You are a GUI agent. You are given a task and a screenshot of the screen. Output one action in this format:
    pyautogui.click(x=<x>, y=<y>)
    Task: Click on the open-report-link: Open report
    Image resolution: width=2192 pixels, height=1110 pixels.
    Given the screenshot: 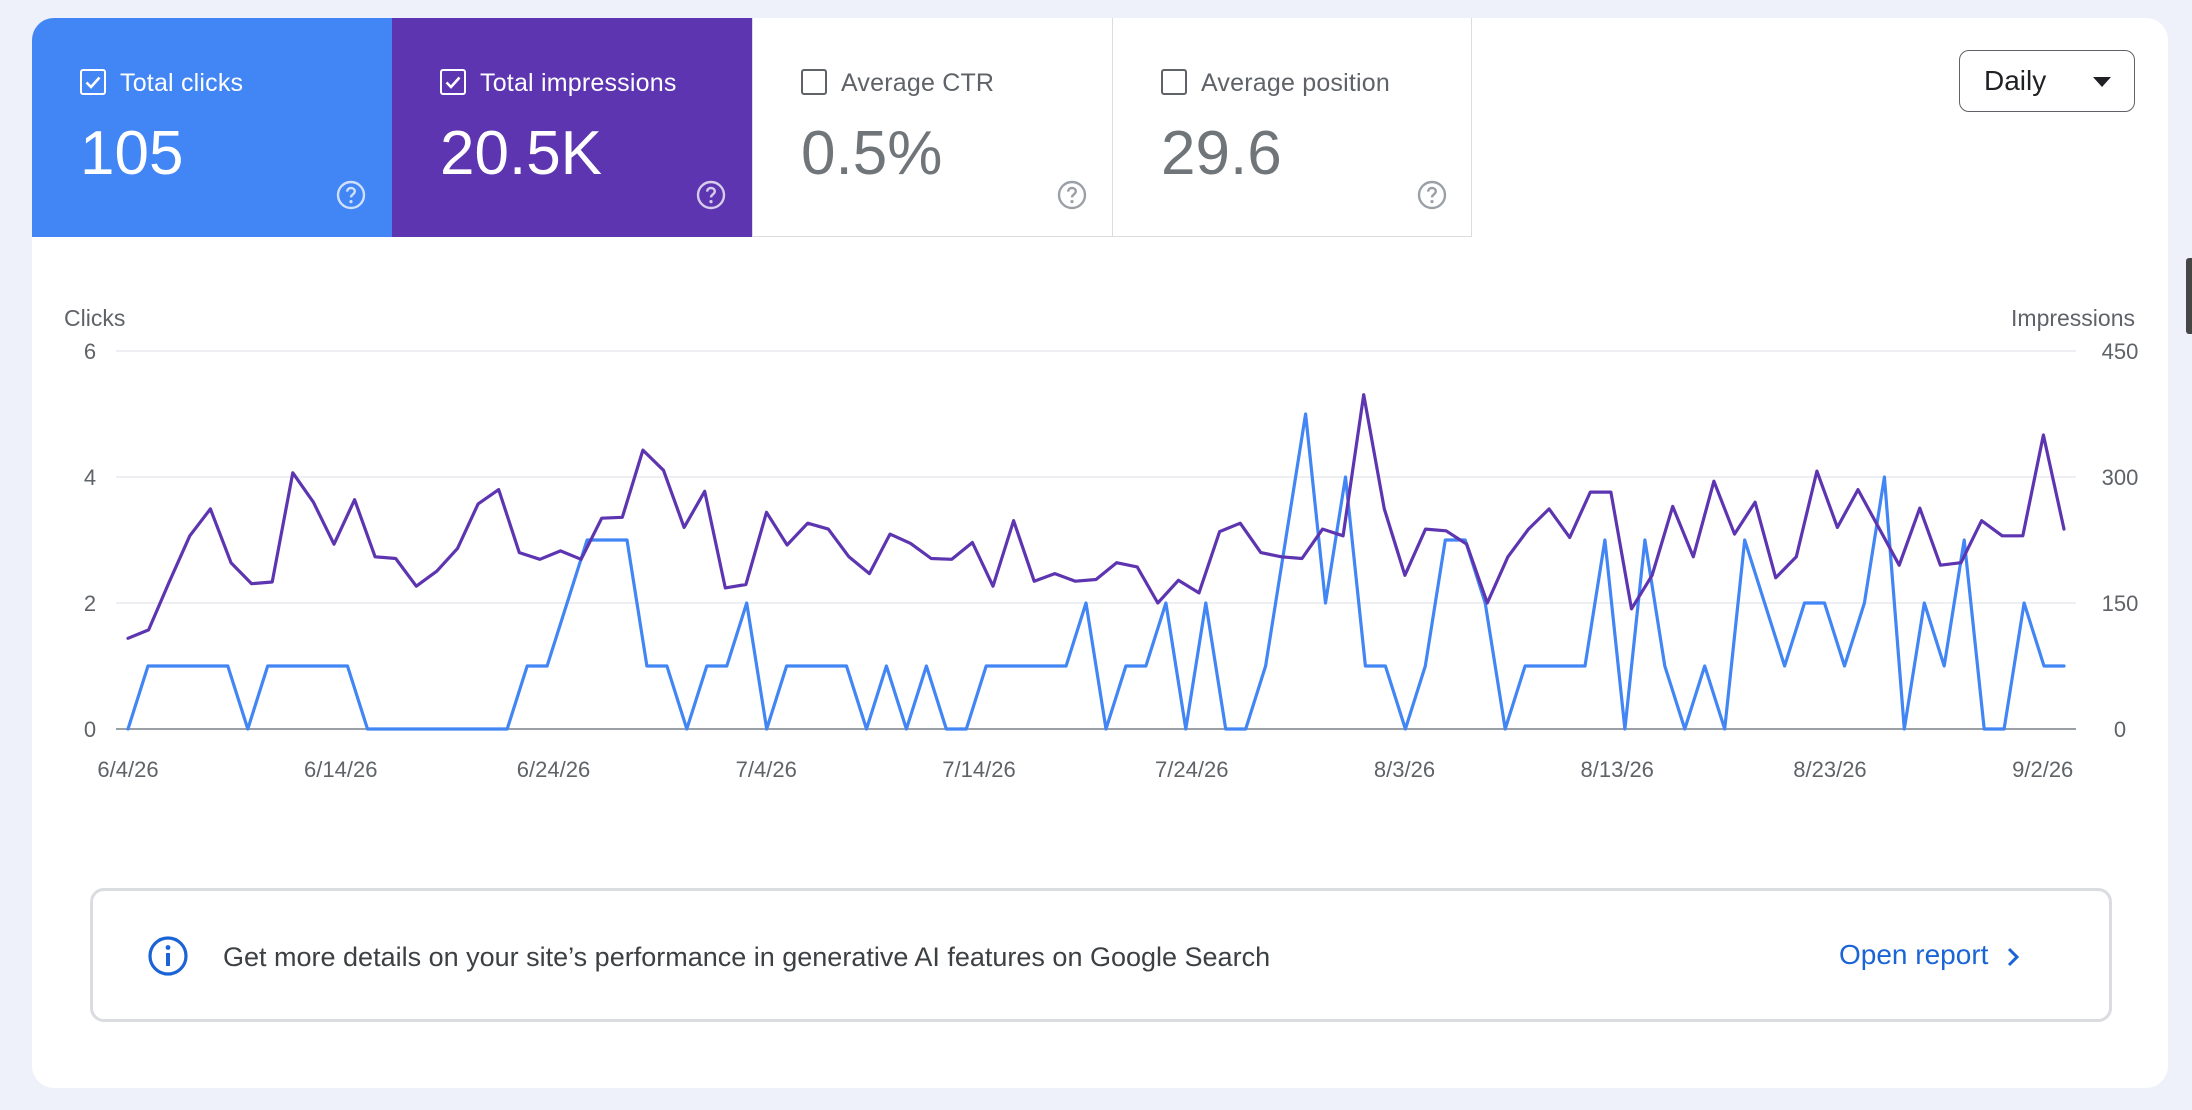 What is the action you would take?
    pyautogui.click(x=1929, y=955)
    